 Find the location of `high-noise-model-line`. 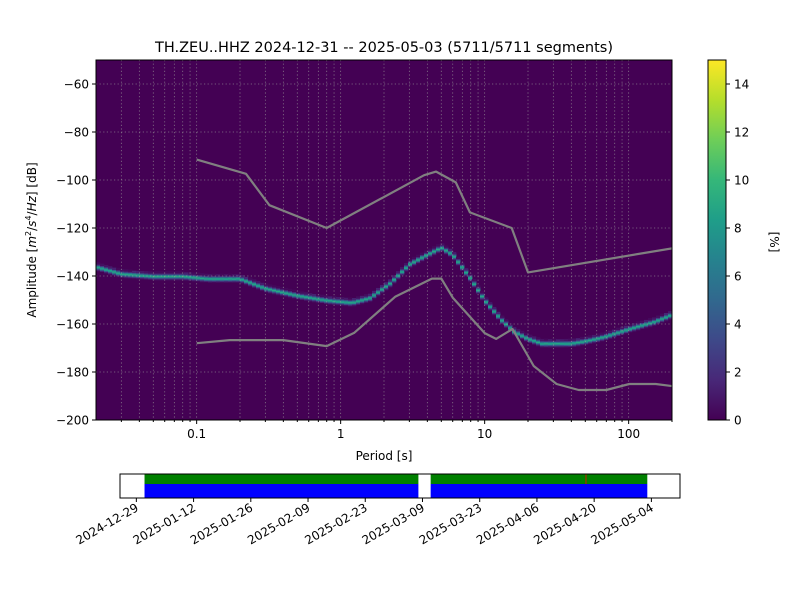

high-noise-model-line is located at coordinates (434, 216).